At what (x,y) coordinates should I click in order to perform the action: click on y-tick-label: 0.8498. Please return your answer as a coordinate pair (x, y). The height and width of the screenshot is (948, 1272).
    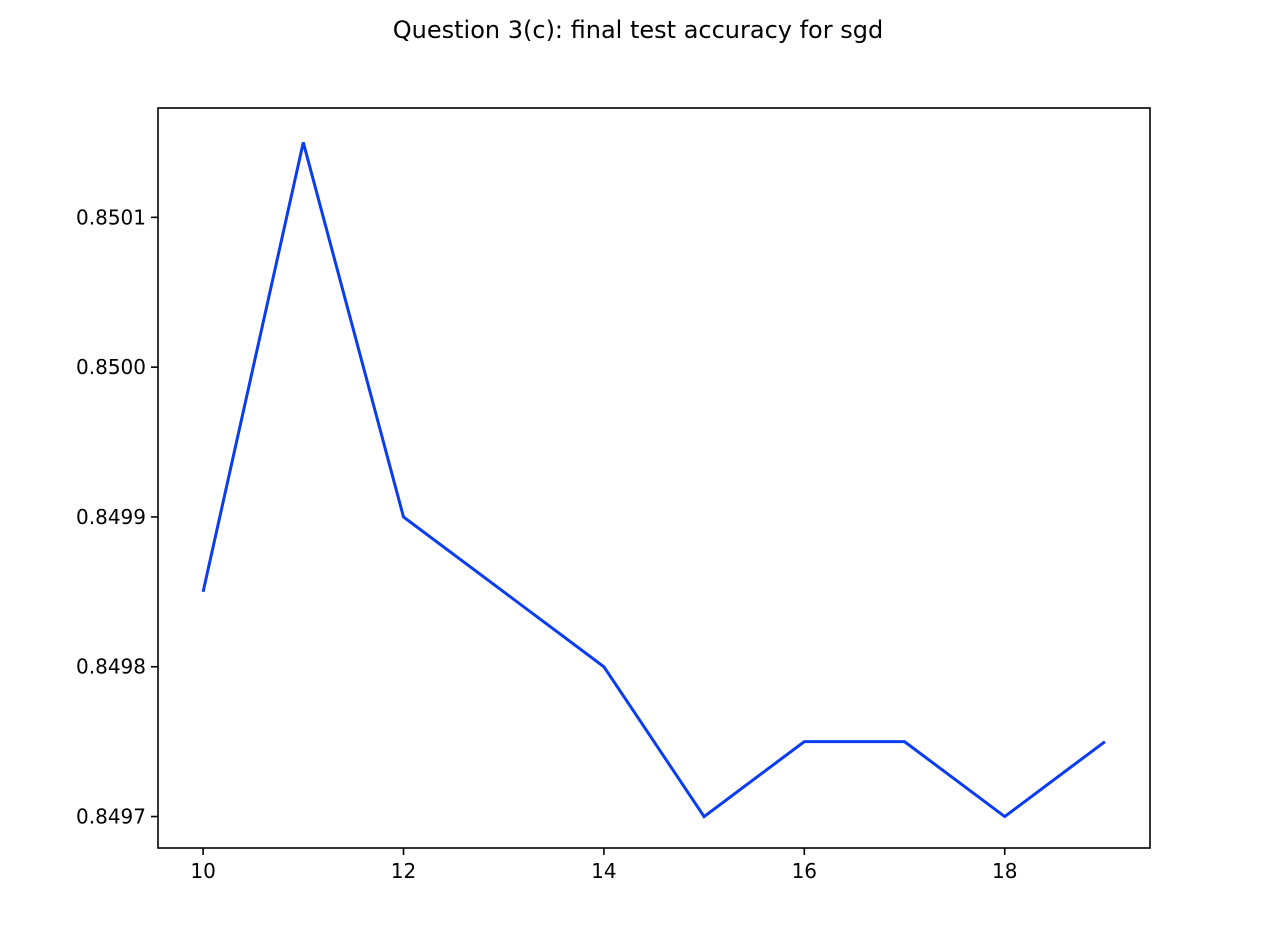
    Looking at the image, I should click on (111, 667).